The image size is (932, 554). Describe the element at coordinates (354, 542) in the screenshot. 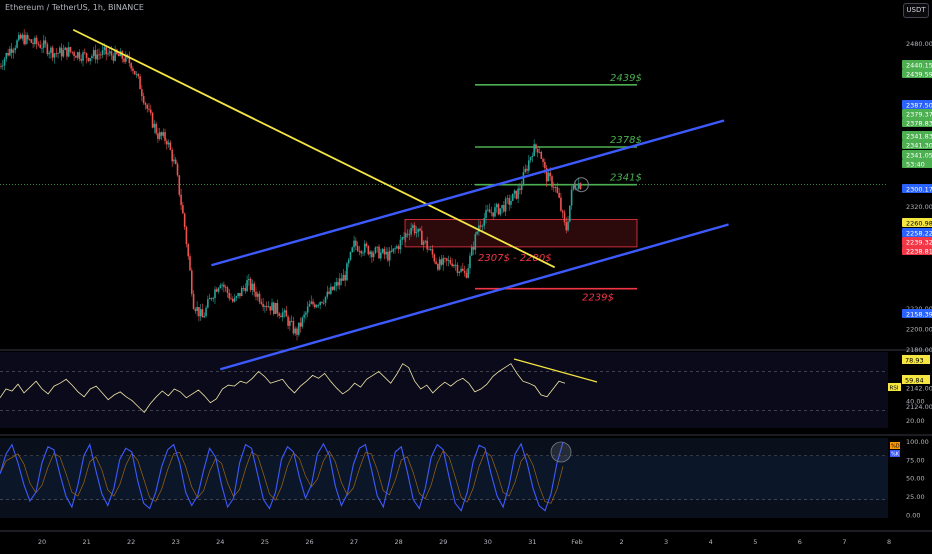

I see `time-tick-label: 27` at that location.